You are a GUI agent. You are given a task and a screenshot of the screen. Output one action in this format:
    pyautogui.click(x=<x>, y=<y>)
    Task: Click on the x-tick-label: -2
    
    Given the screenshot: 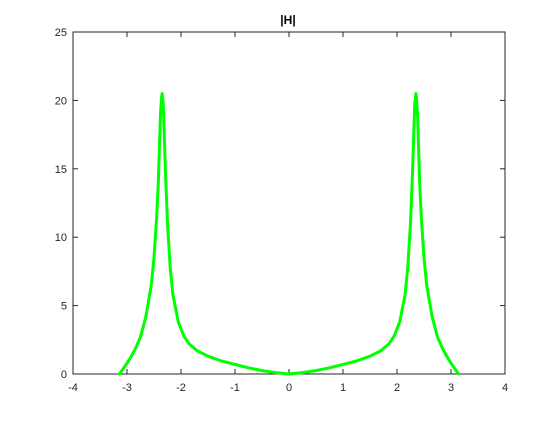 What is the action you would take?
    pyautogui.click(x=181, y=388)
    